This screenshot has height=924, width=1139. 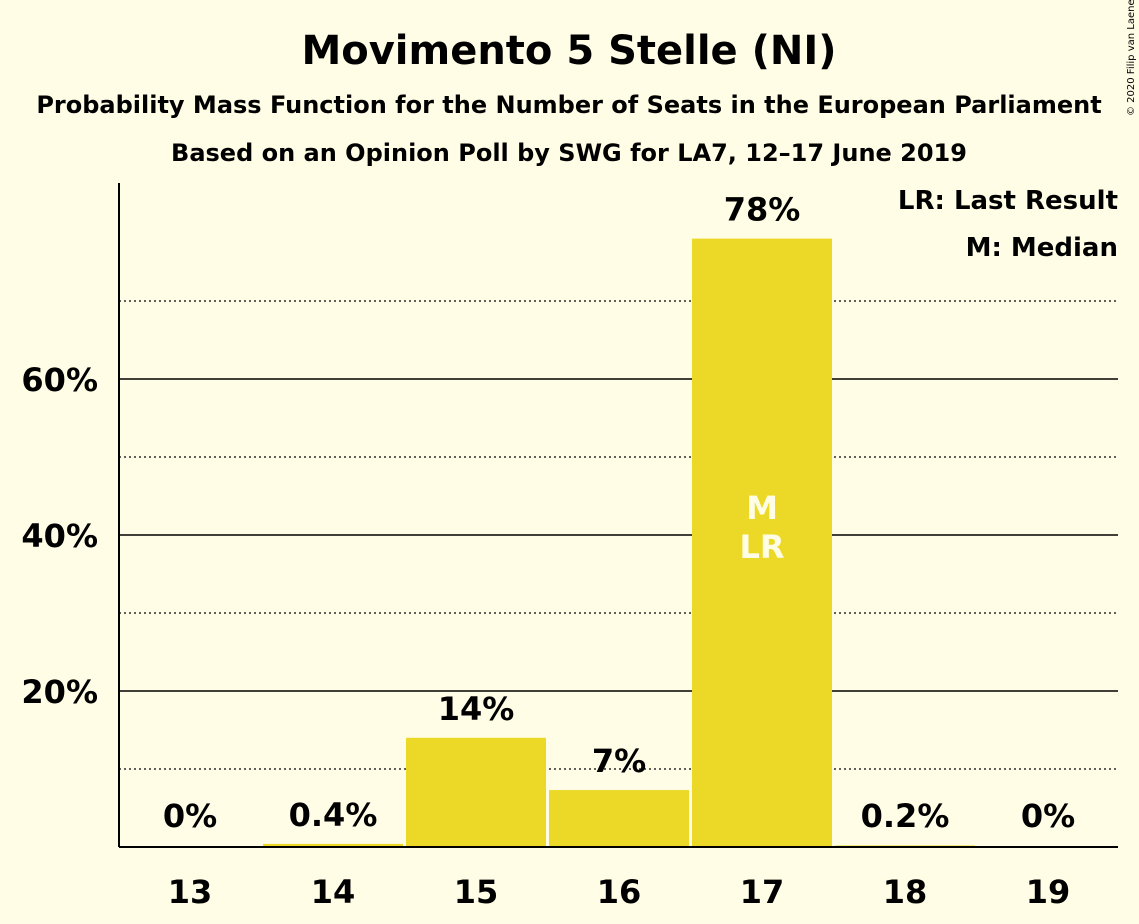 What do you see at coordinates (190, 816) in the screenshot?
I see `data-label-13: 0%` at bounding box center [190, 816].